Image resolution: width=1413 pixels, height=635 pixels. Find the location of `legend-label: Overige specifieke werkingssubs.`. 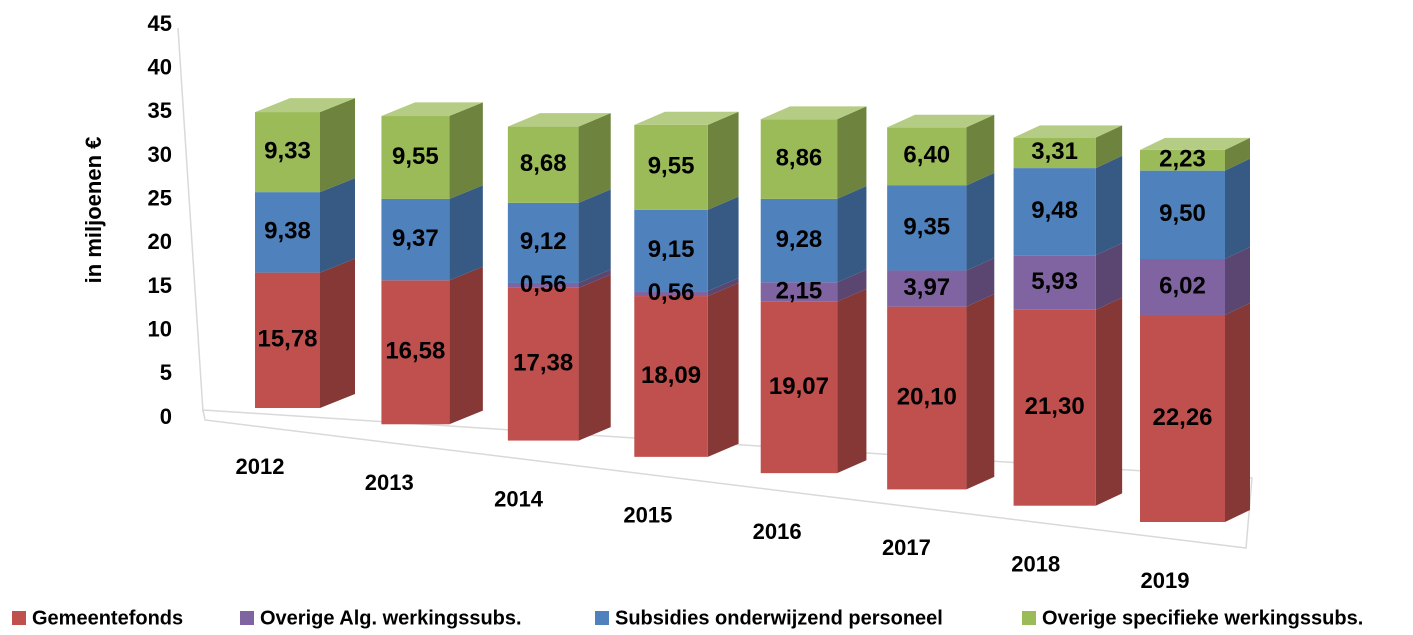

legend-label: Overige specifieke werkingssubs. is located at coordinates (1202, 618).